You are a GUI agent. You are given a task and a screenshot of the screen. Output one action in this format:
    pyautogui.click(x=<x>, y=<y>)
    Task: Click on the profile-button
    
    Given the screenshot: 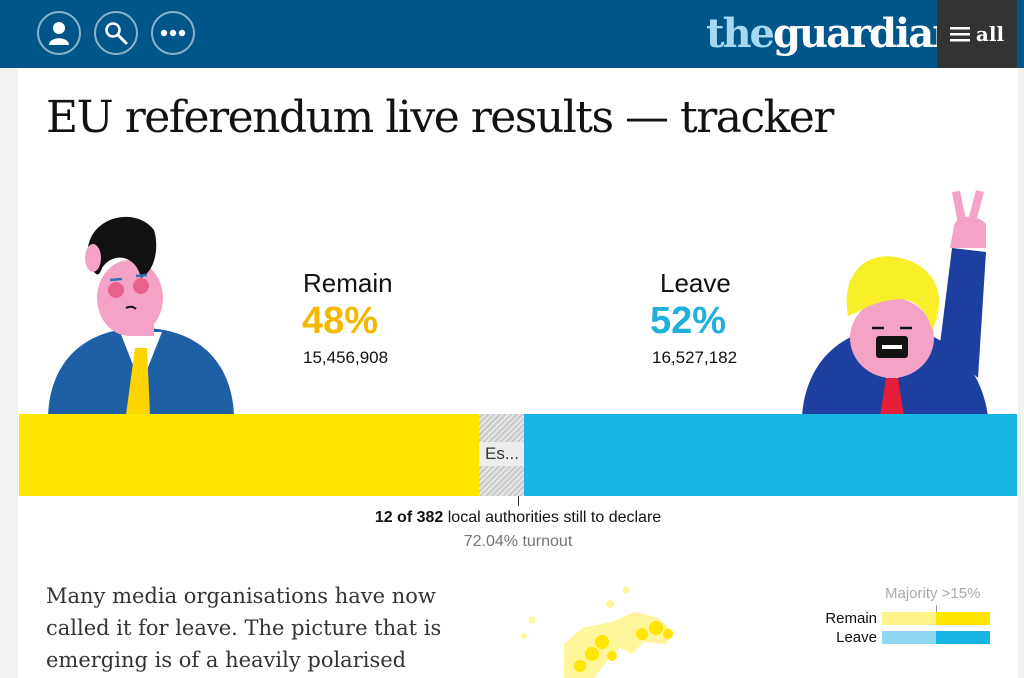 What is the action you would take?
    pyautogui.click(x=59, y=33)
    